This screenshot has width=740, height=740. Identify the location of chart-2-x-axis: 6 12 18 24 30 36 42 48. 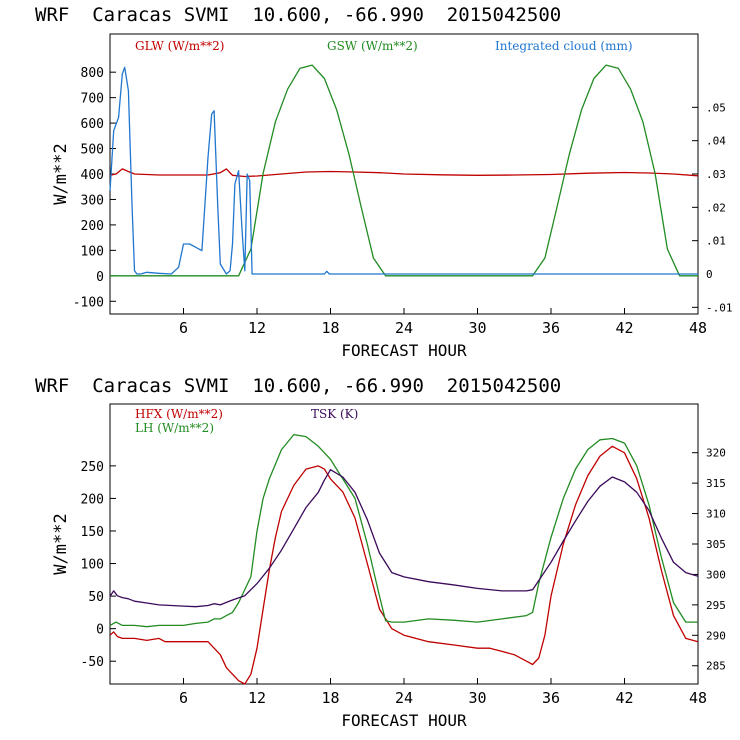
(443, 692).